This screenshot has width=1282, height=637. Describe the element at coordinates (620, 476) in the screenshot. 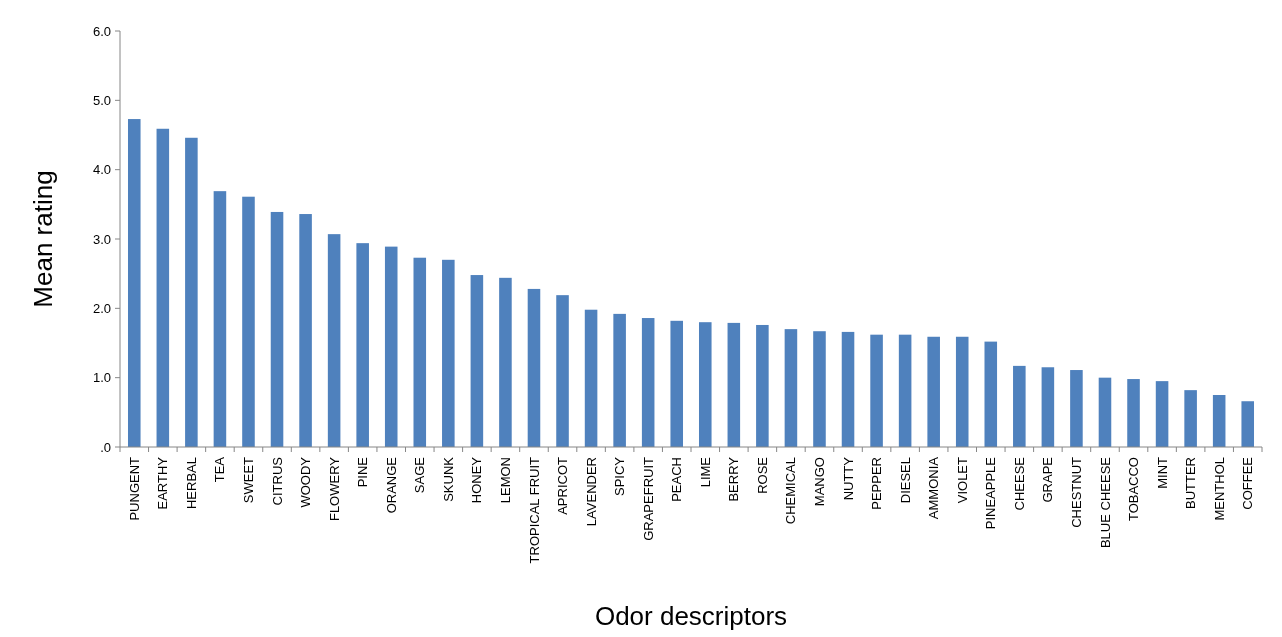

I see `x-tick-label: SPICY` at that location.